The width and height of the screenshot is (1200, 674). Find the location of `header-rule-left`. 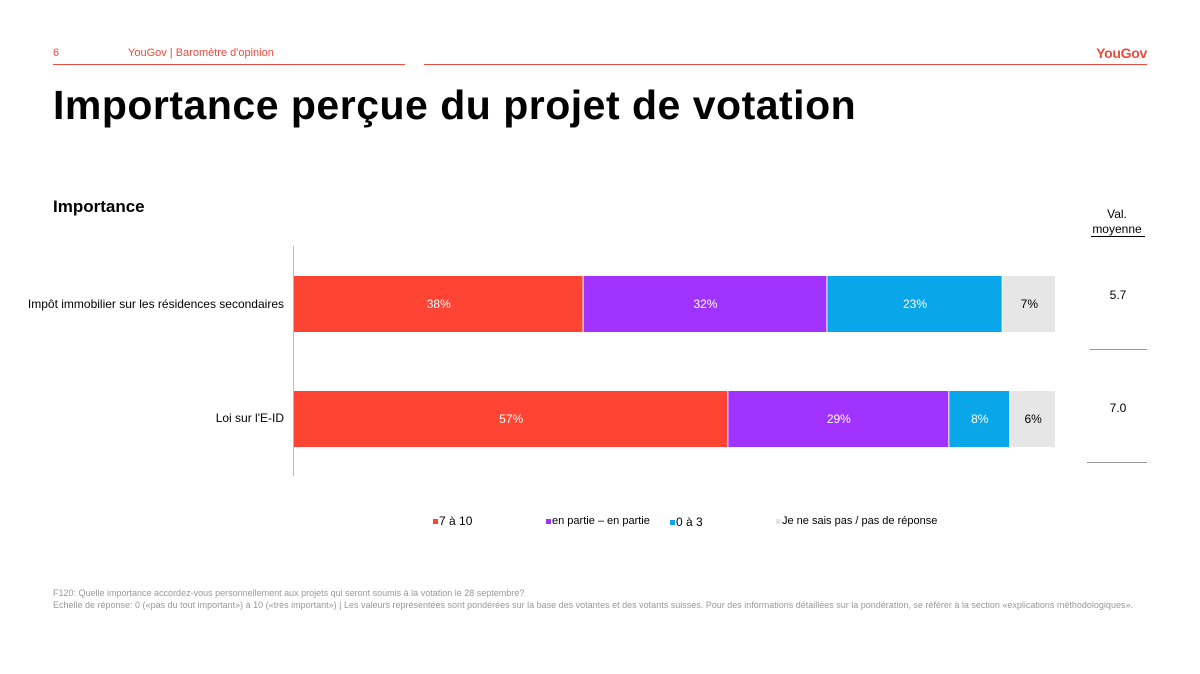

header-rule-left is located at coordinates (229, 64).